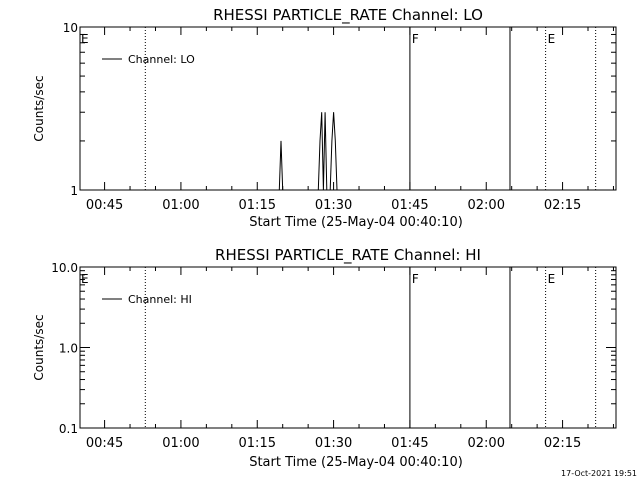  Describe the element at coordinates (68, 429) in the screenshot. I see `y-tick-label: 0.1` at that location.